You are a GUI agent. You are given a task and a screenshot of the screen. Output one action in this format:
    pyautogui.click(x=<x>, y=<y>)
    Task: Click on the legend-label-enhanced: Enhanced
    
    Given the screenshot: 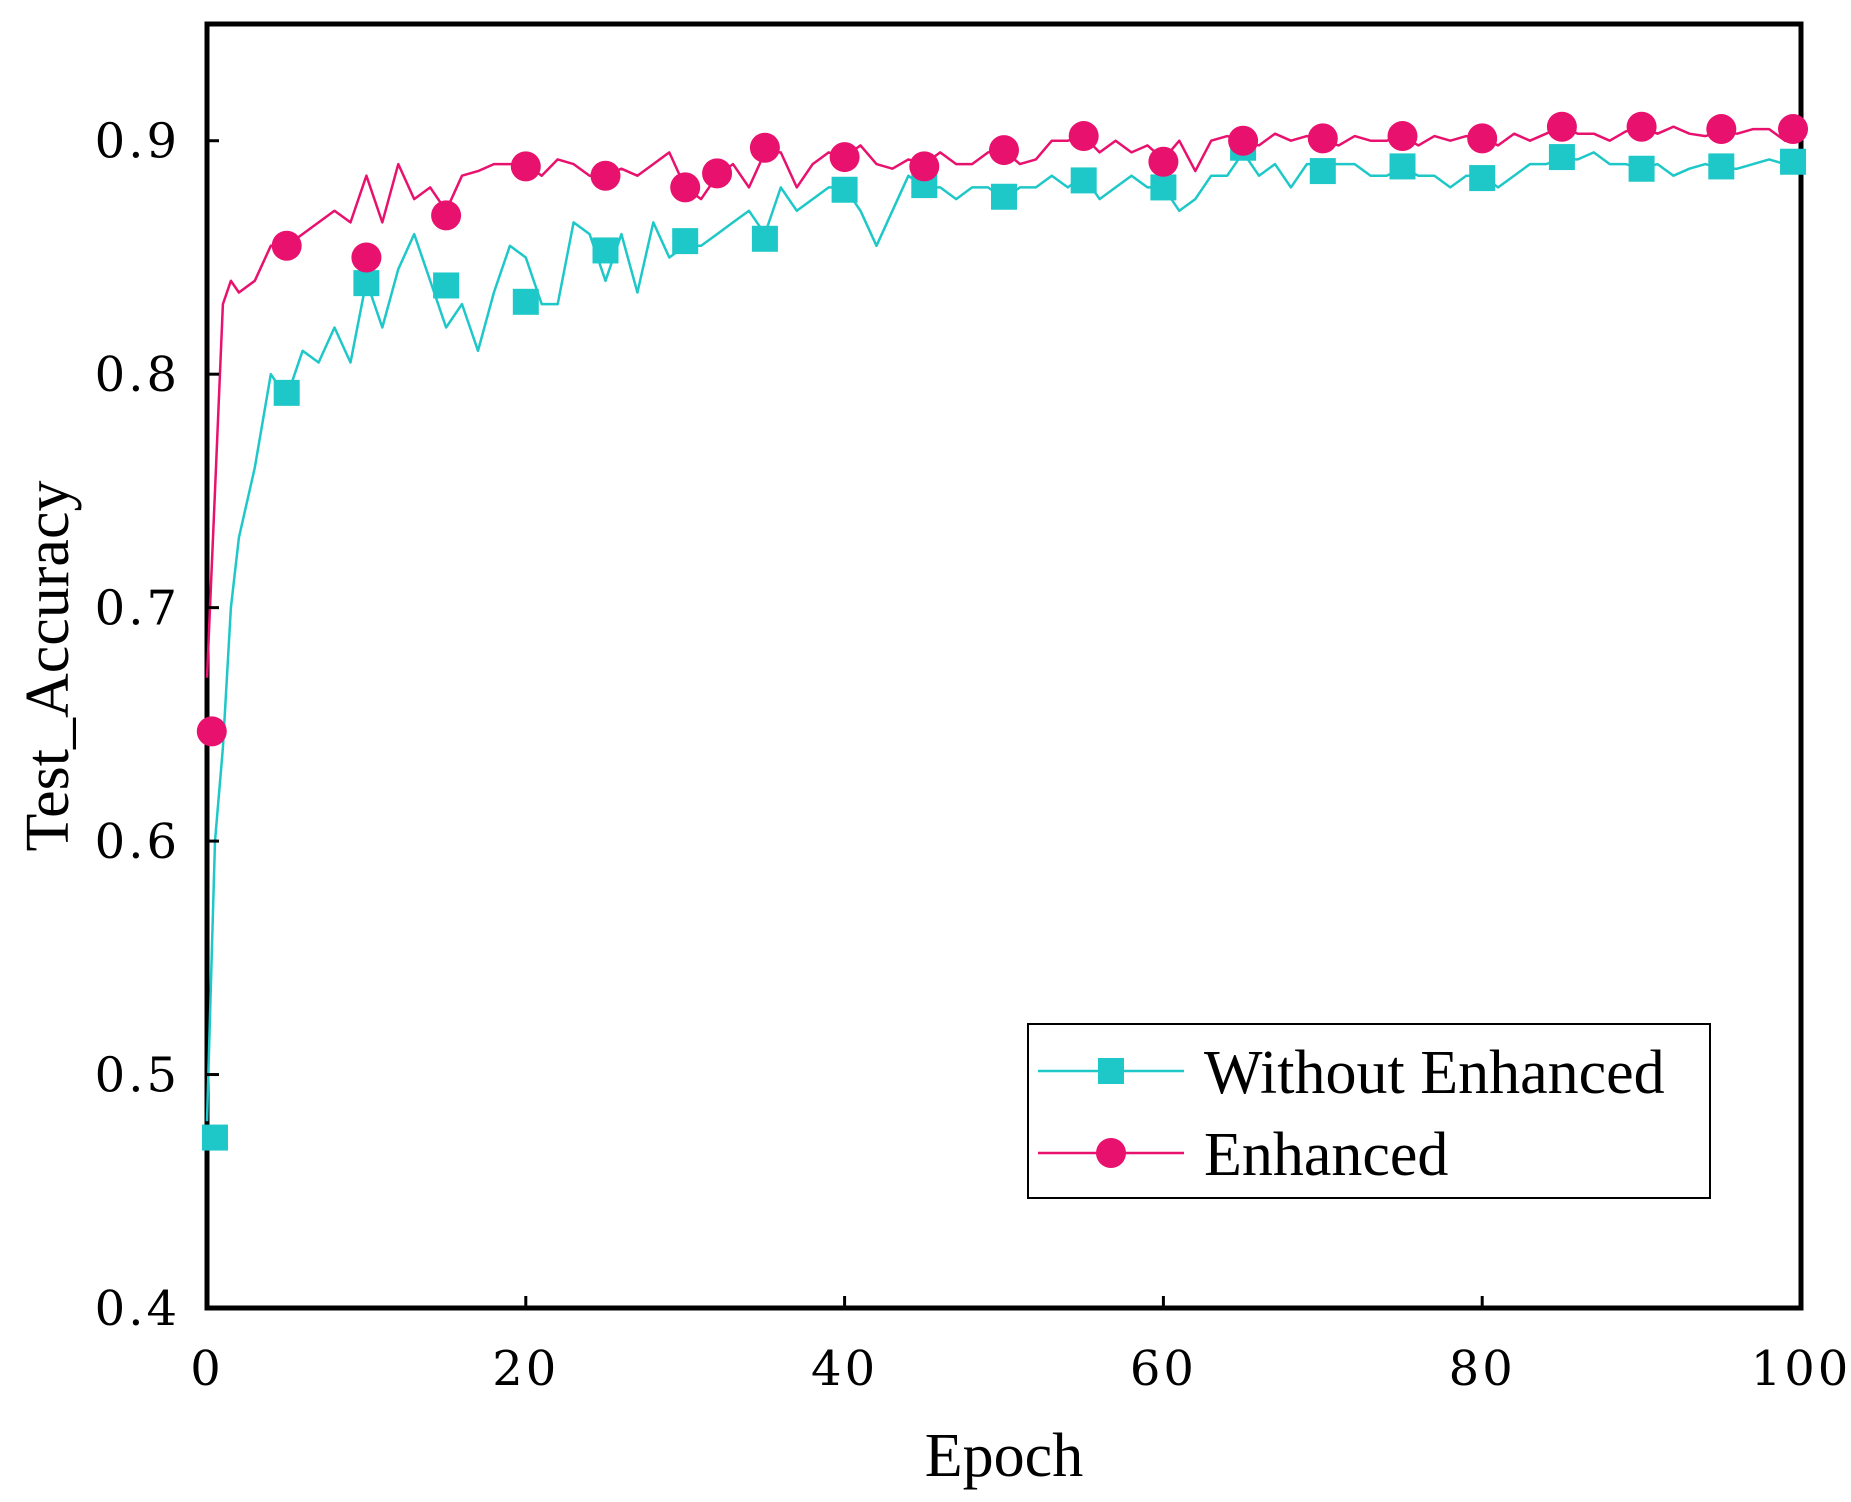 What is the action you would take?
    pyautogui.click(x=1326, y=1155)
    